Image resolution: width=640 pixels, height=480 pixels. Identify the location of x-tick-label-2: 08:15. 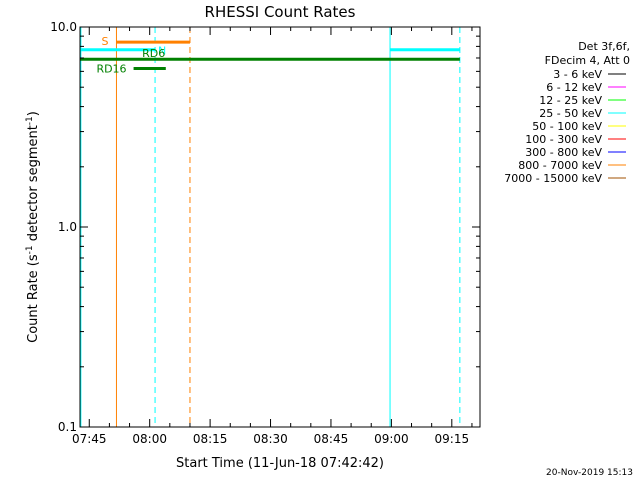
(210, 439).